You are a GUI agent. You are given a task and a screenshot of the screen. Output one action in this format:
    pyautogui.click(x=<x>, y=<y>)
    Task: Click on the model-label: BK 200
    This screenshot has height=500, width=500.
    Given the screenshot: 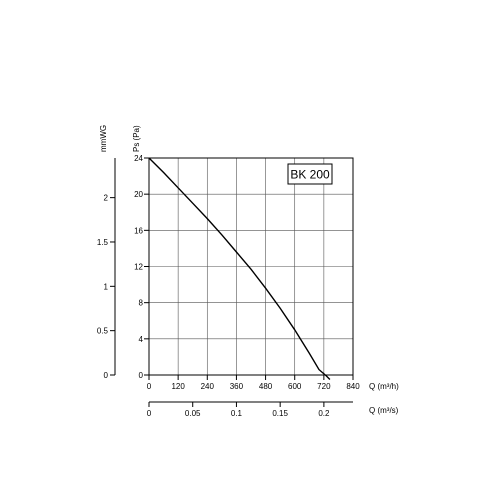 What is the action you would take?
    pyautogui.click(x=310, y=175)
    